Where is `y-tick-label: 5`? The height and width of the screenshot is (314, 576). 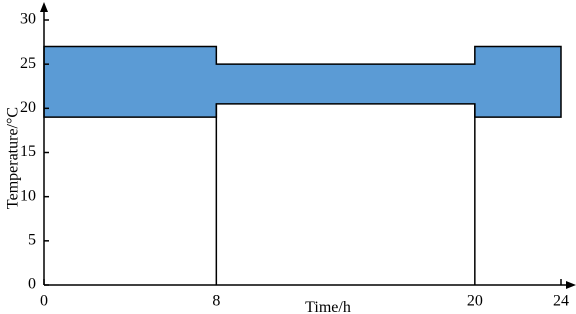
y-tick-label: 5 is located at coordinates (32, 240).